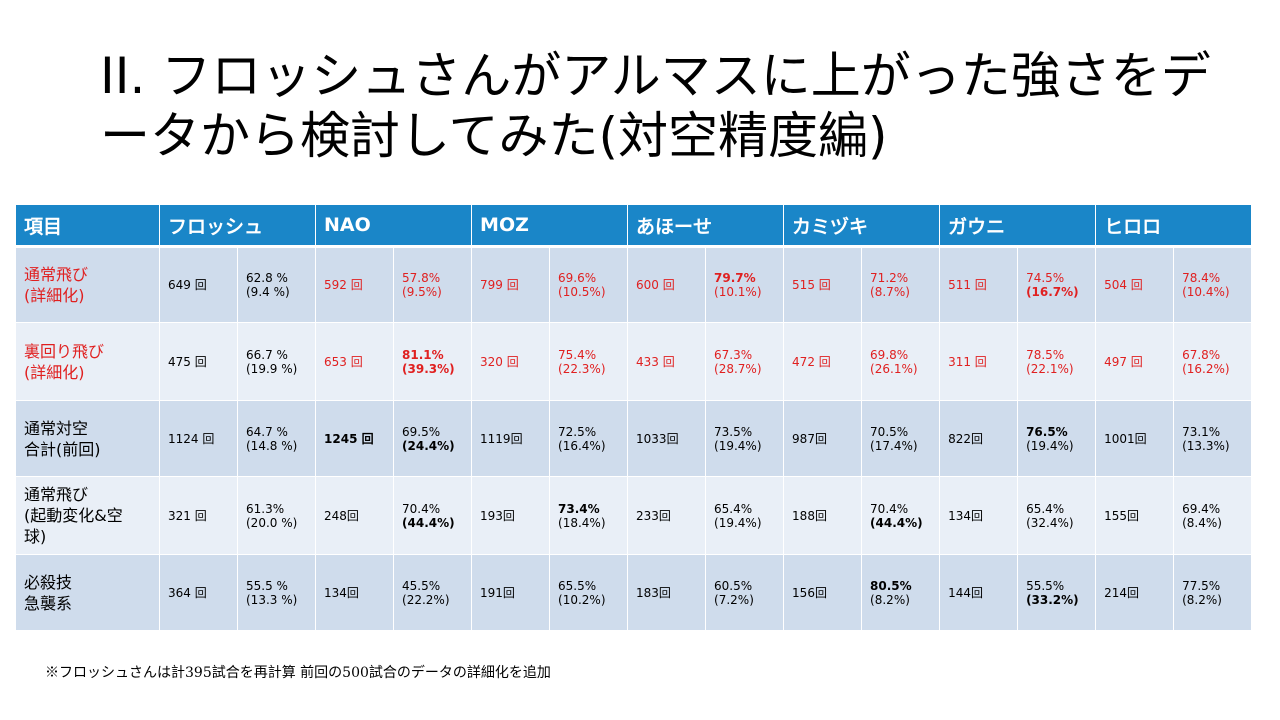 This screenshot has width=1280, height=720. I want to click on pct-sub: (24.4%), so click(428, 445).